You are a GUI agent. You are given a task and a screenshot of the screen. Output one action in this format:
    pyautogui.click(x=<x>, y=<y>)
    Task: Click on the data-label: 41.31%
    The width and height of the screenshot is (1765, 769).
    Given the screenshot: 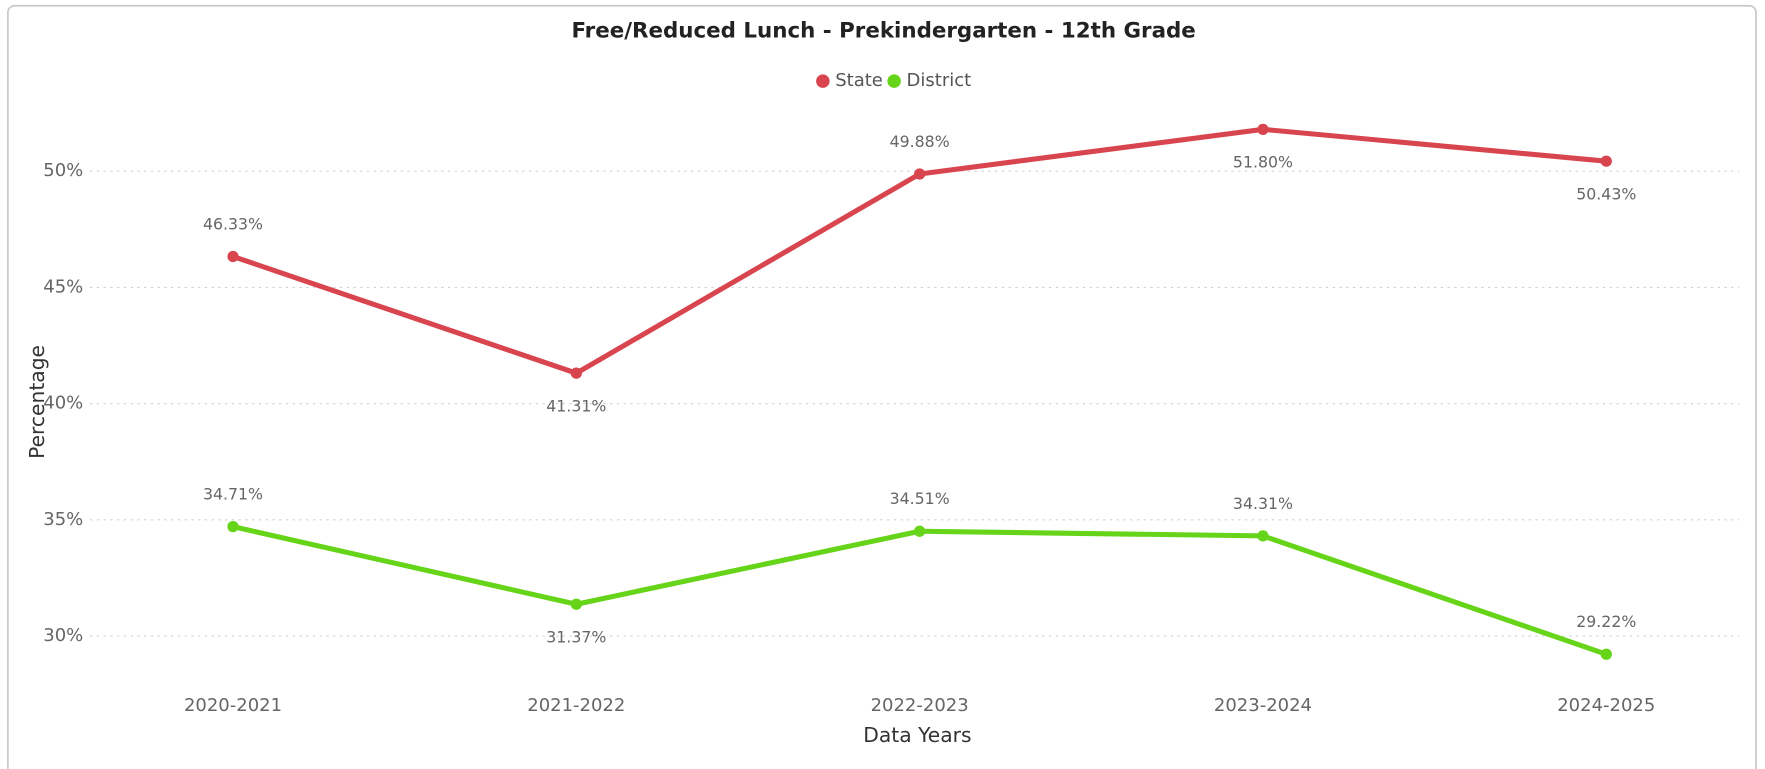 What is the action you would take?
    pyautogui.click(x=576, y=405)
    